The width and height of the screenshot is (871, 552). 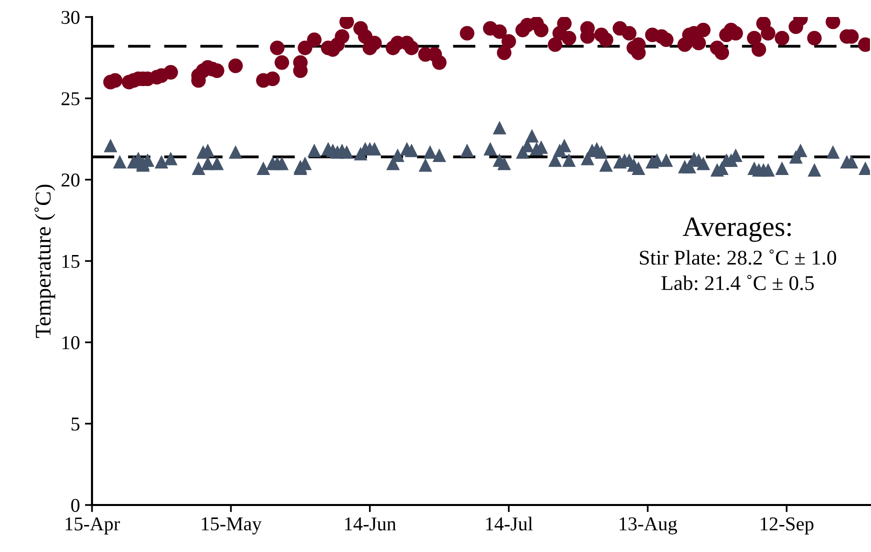 What do you see at coordinates (232, 525) in the screenshot?
I see `x-tick-label: 15-May` at bounding box center [232, 525].